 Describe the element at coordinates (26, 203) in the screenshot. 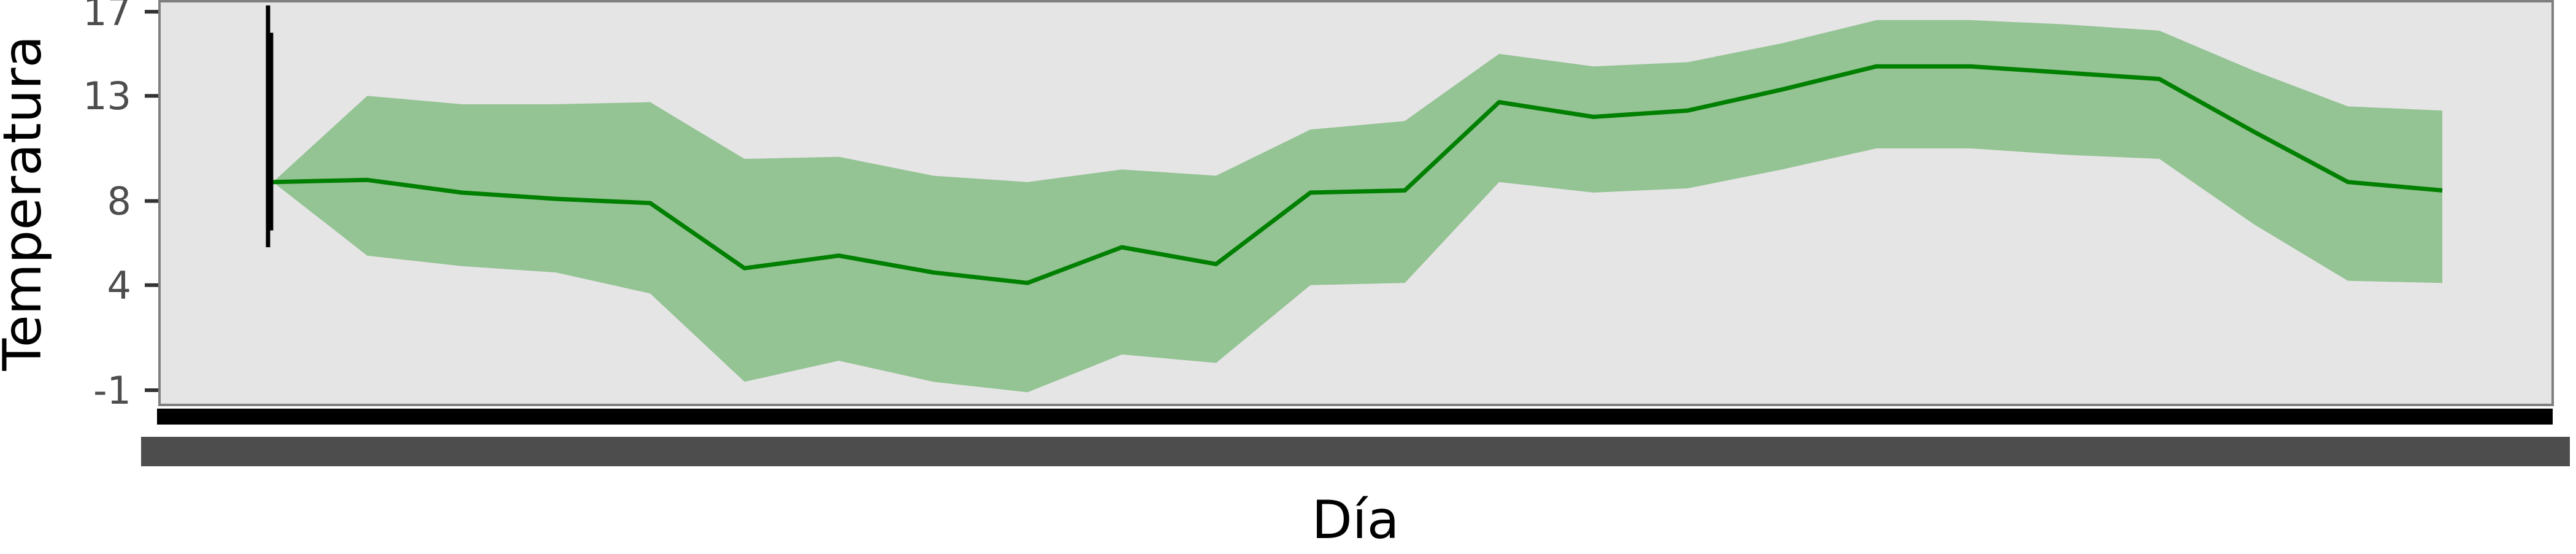

I see `y-axis-title: Temperatura` at that location.